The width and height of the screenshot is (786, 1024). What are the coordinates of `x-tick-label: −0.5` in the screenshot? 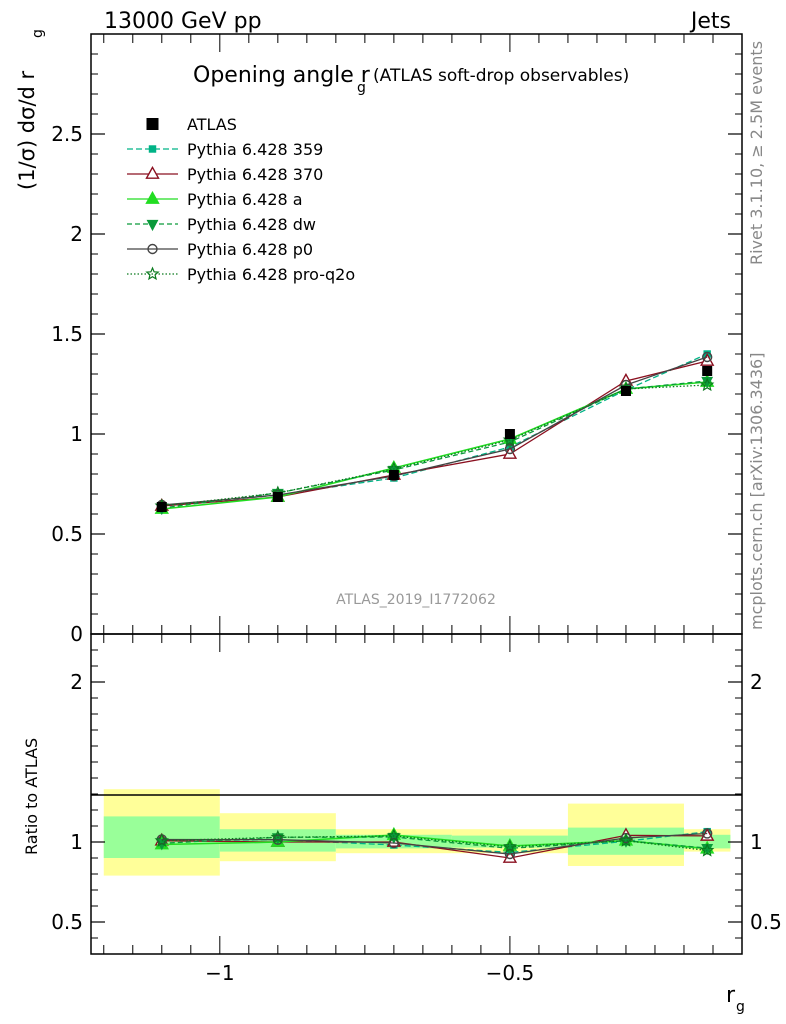 It's located at (510, 973).